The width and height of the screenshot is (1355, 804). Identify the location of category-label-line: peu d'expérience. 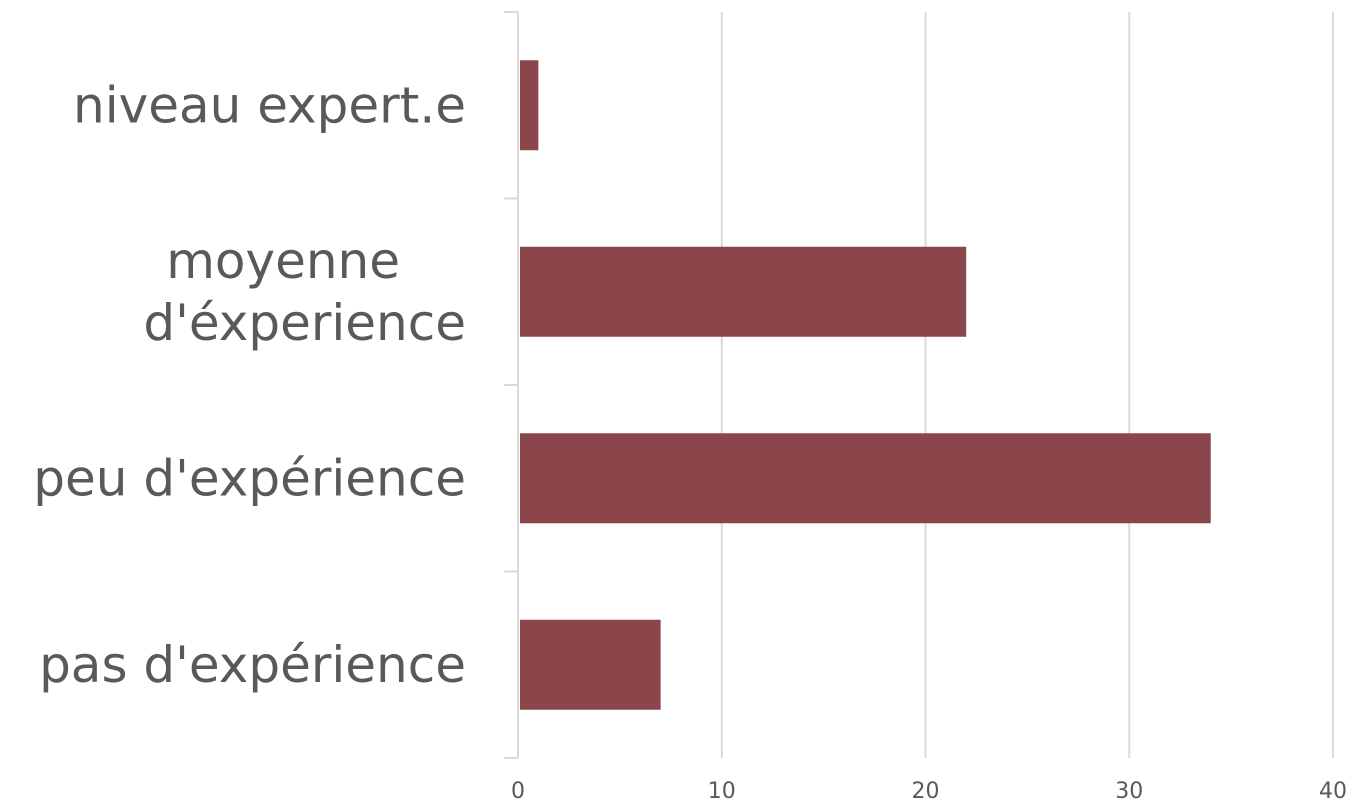
(249, 478).